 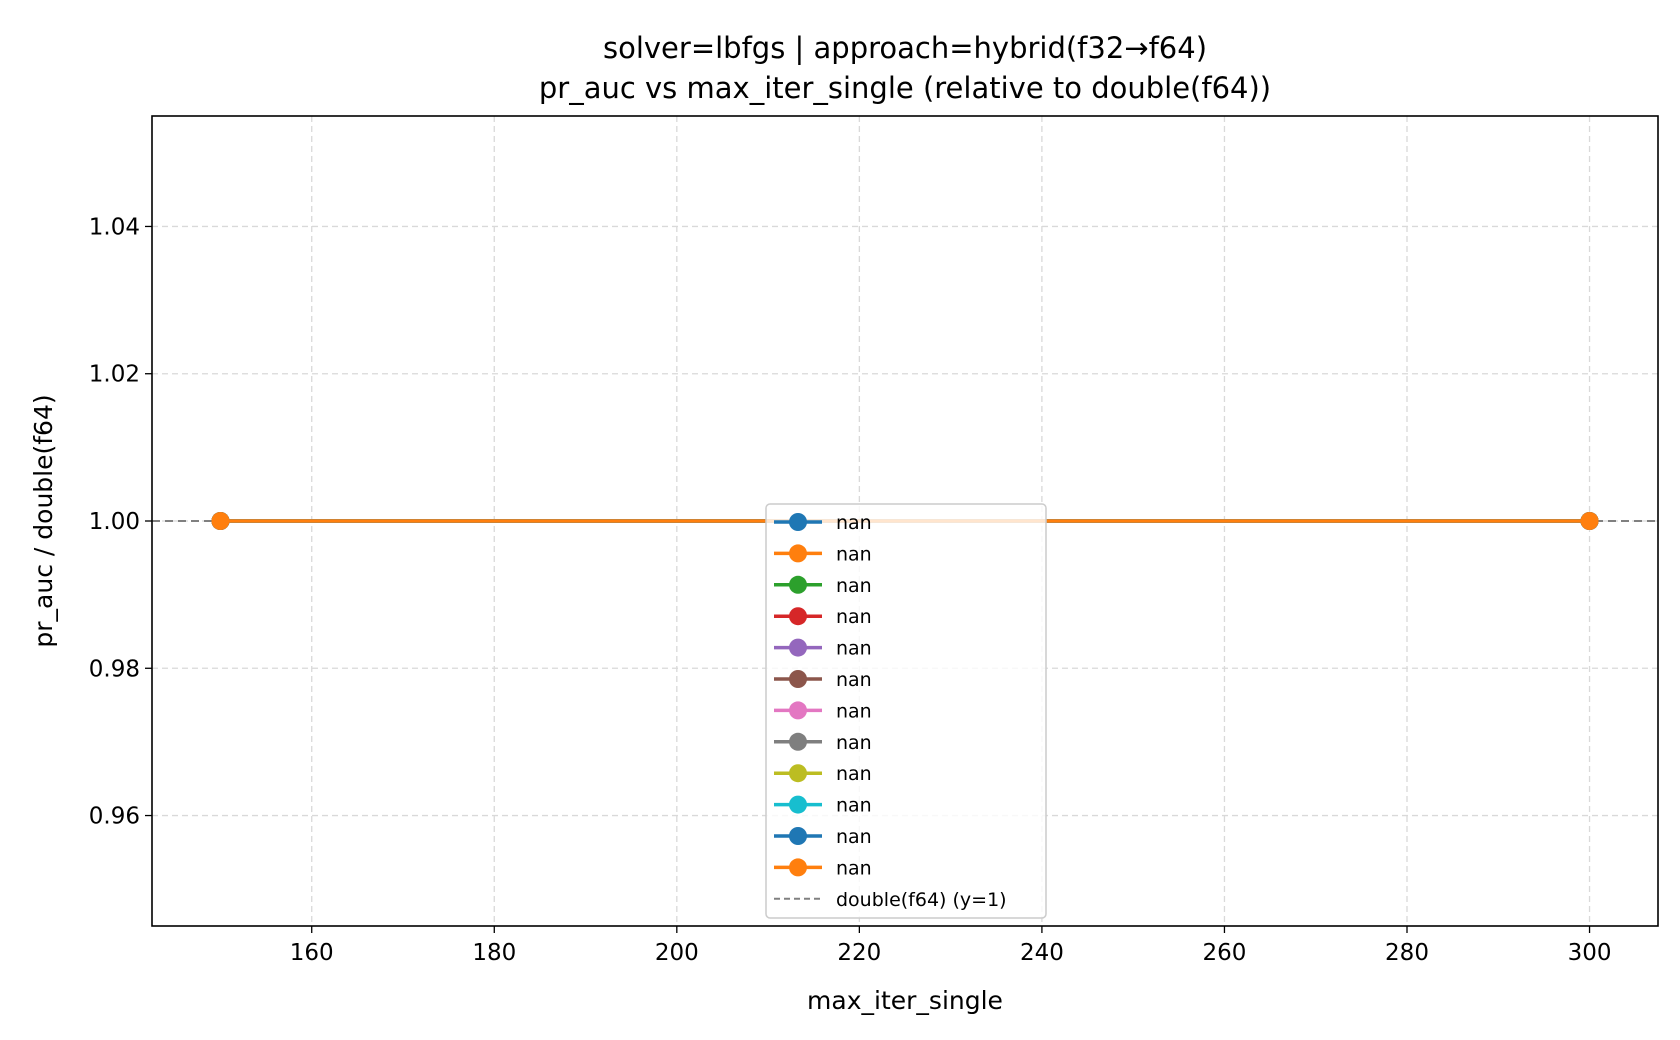 What do you see at coordinates (1225, 953) in the screenshot?
I see `x-tick-label: 260` at bounding box center [1225, 953].